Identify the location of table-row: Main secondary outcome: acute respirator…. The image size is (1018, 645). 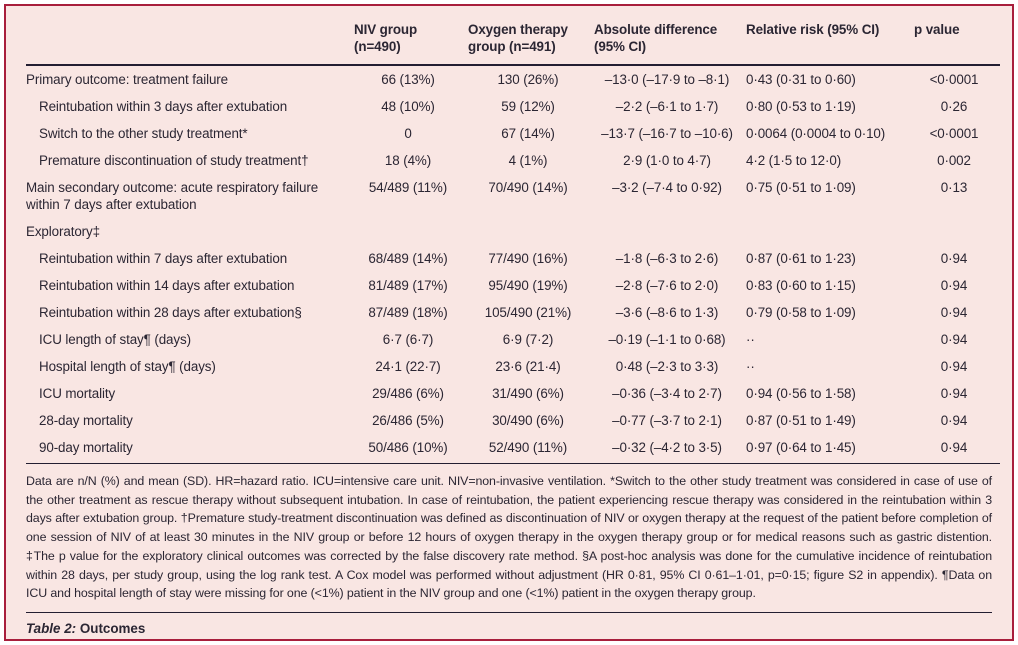
(513, 196).